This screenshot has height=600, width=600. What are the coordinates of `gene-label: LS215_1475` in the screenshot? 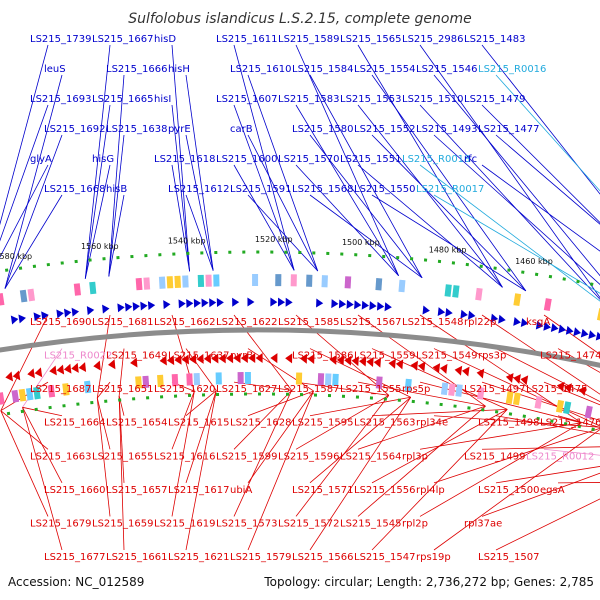 It's located at (556, 389).